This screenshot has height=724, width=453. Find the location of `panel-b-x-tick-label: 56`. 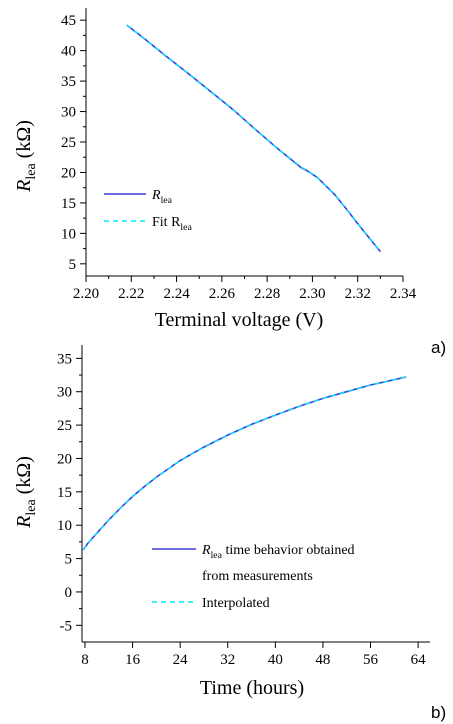

panel-b-x-tick-label: 56 is located at coordinates (371, 660).